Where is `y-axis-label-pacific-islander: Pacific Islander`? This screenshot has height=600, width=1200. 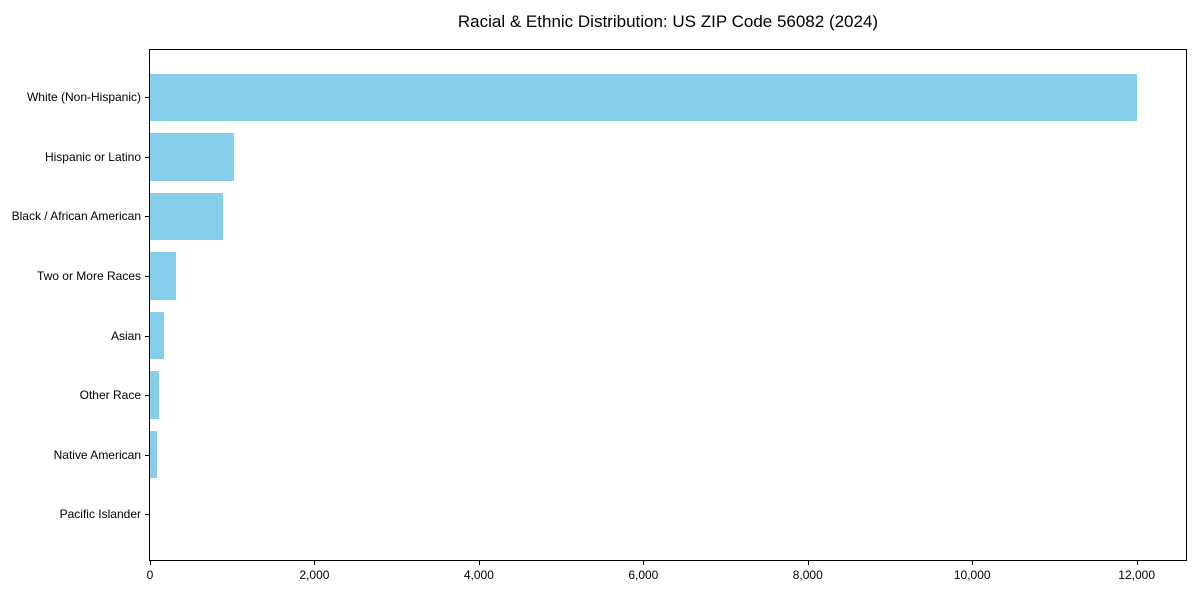
y-axis-label-pacific-islander: Pacific Islander is located at coordinates (100, 514).